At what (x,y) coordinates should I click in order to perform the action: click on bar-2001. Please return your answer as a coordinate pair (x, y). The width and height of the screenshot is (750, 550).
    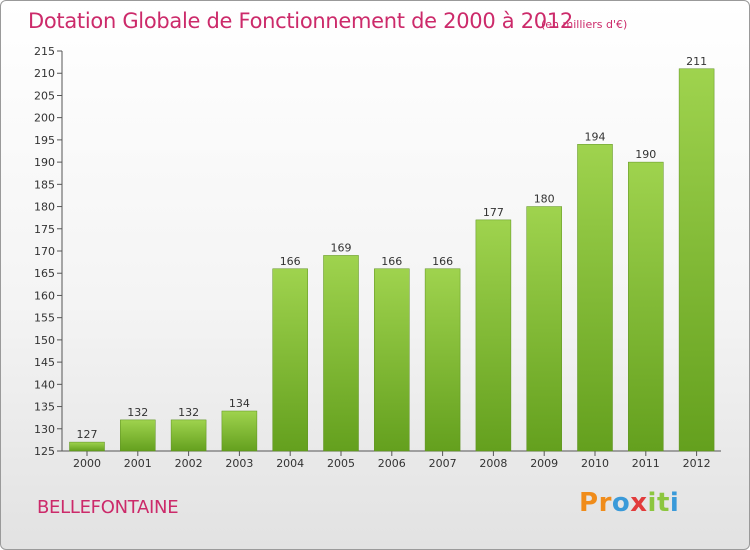
    Looking at the image, I should click on (138, 435).